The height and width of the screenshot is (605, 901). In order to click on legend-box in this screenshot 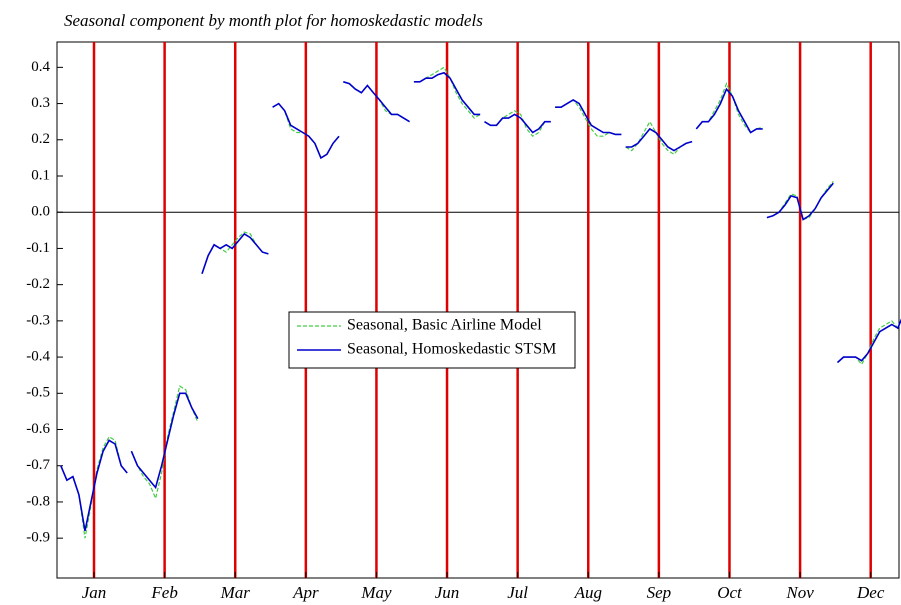, I will do `click(432, 340)`.